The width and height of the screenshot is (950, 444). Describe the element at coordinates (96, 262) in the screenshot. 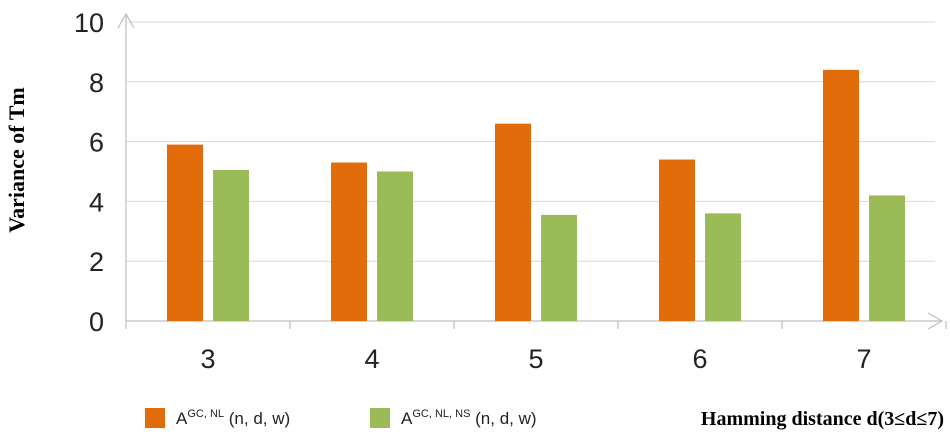

I see `y-tick-label: 2` at that location.